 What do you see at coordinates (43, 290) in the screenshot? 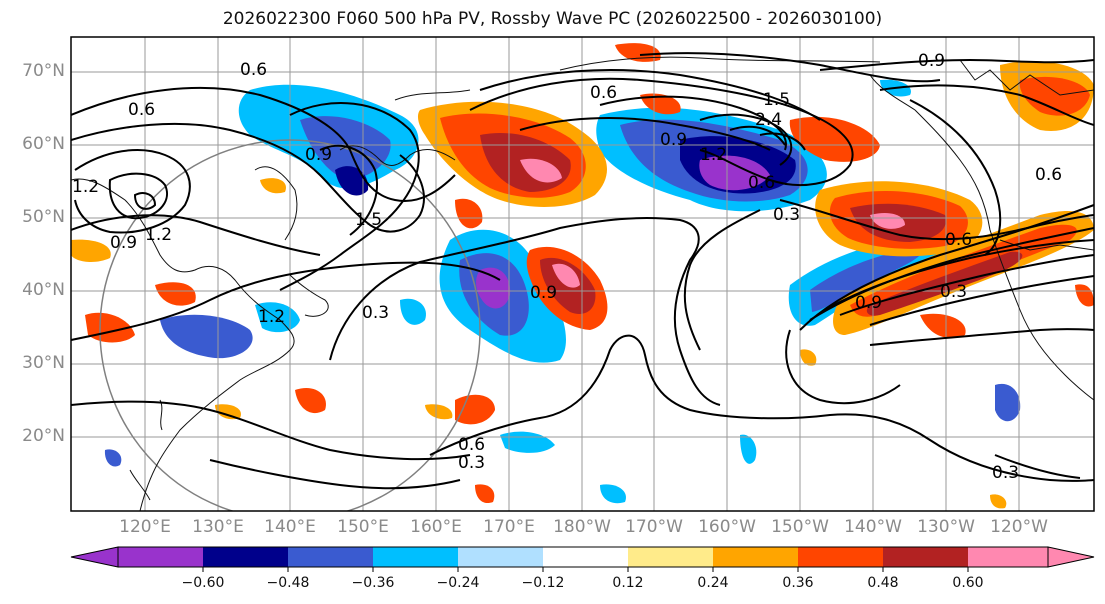
I see `lat-label-40n: 40°N` at bounding box center [43, 290].